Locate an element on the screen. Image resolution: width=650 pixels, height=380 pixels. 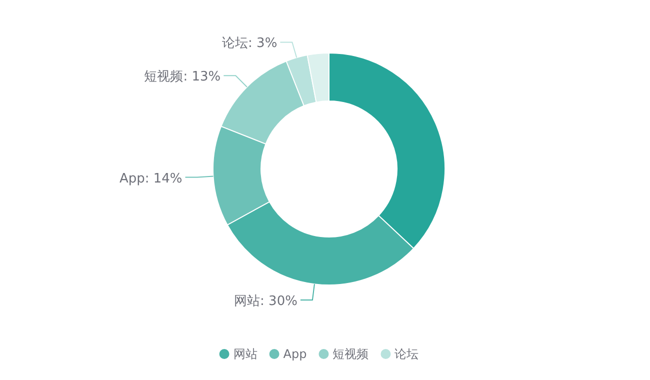
data-label: 网站: 30% is located at coordinates (266, 301).